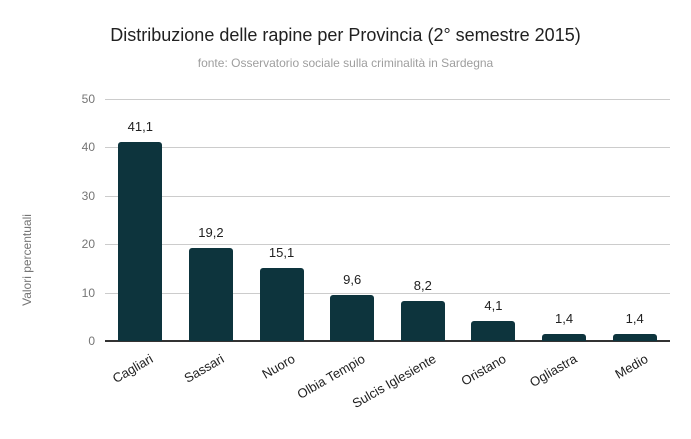 The height and width of the screenshot is (439, 691). What do you see at coordinates (88, 99) in the screenshot?
I see `y-tick-label: 50` at bounding box center [88, 99].